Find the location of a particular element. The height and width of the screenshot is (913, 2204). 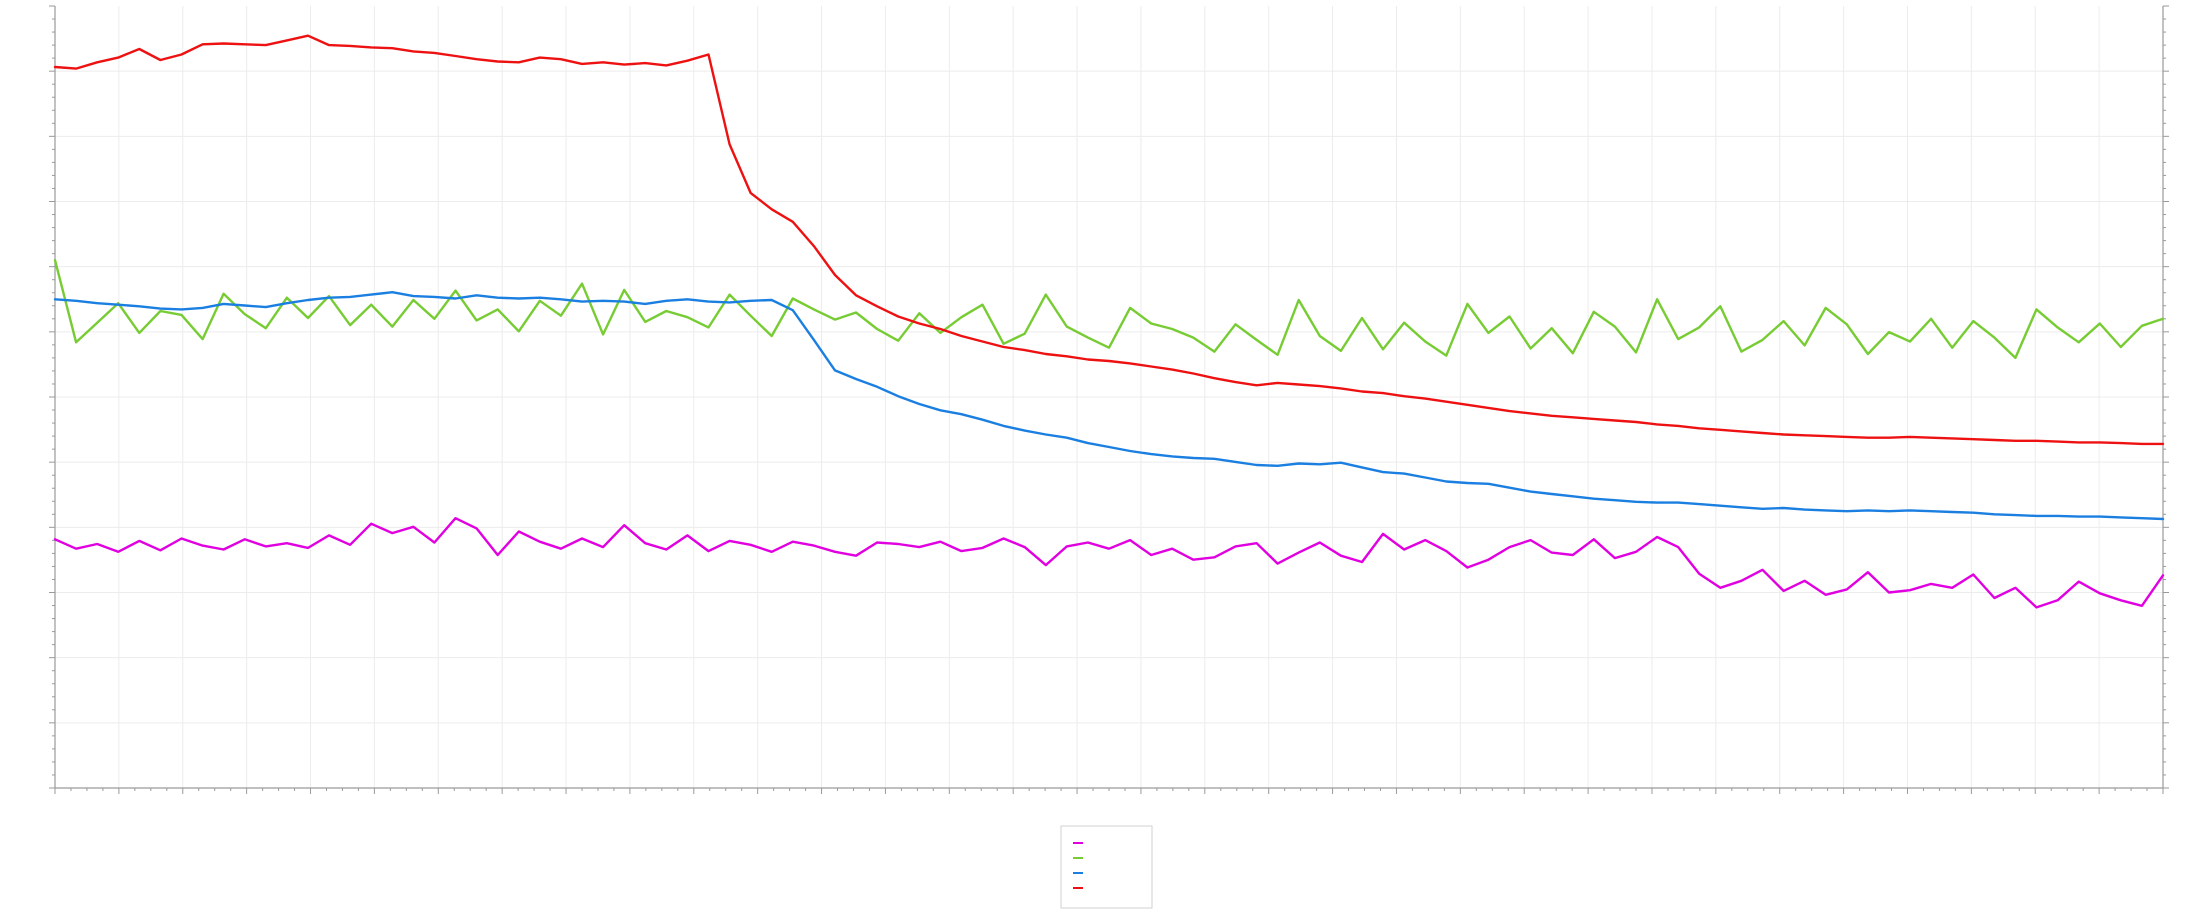

legend-box is located at coordinates (1106, 867).